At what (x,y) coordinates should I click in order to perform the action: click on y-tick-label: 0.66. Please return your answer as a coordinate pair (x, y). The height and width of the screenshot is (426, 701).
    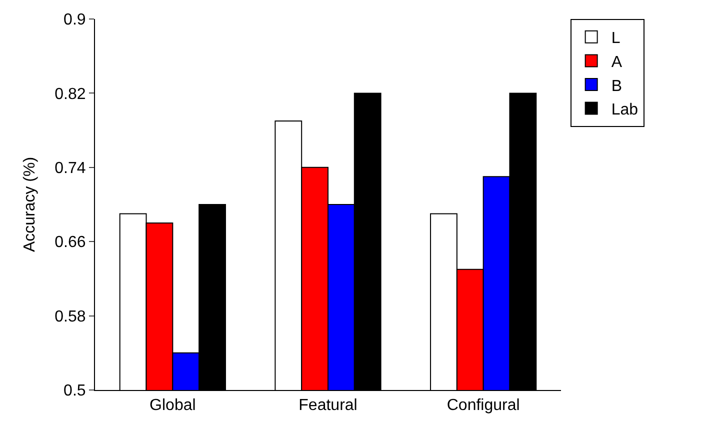
    Looking at the image, I should click on (70, 243).